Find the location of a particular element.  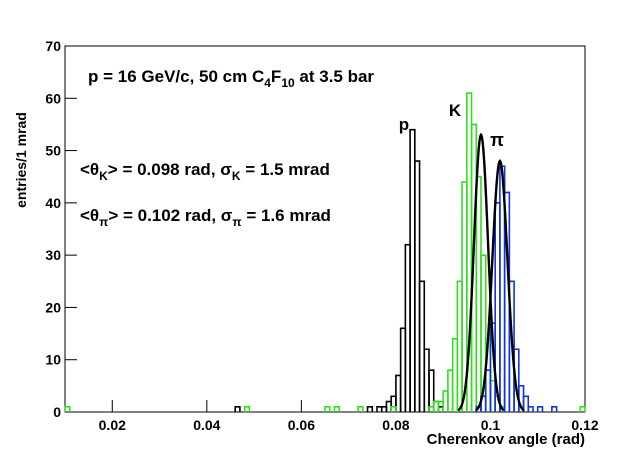

annotation-part: > = 0.098 rad, σ is located at coordinates (170, 169).